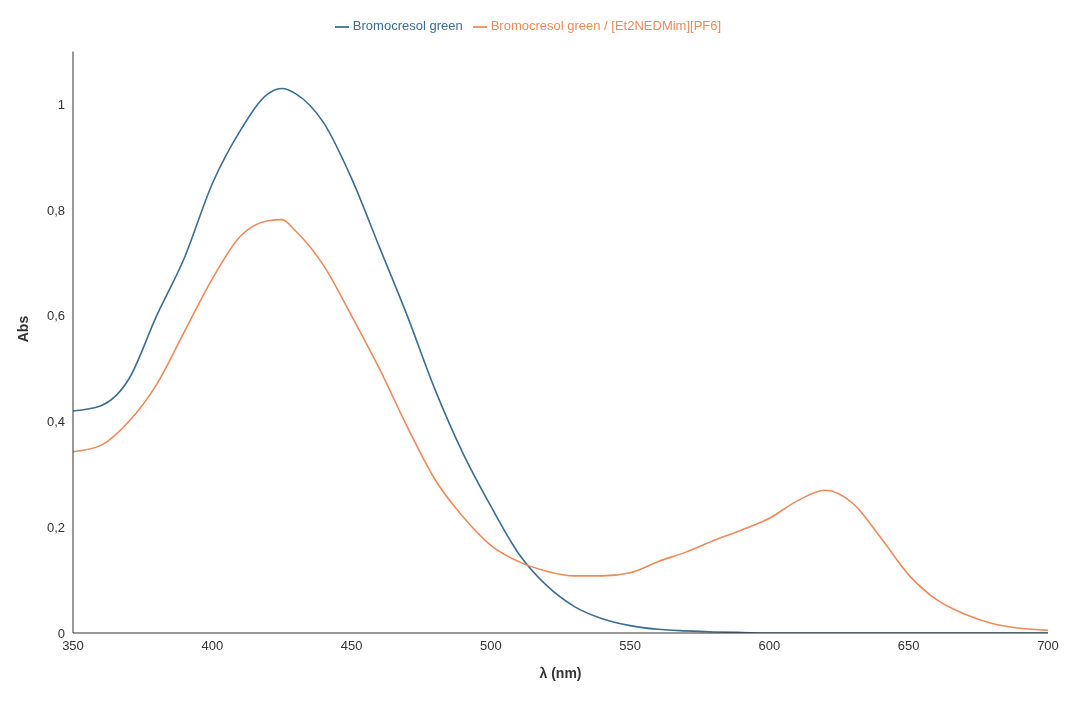 This screenshot has height=711, width=1081. Describe the element at coordinates (73, 646) in the screenshot. I see `x-tick-label: 350` at that location.